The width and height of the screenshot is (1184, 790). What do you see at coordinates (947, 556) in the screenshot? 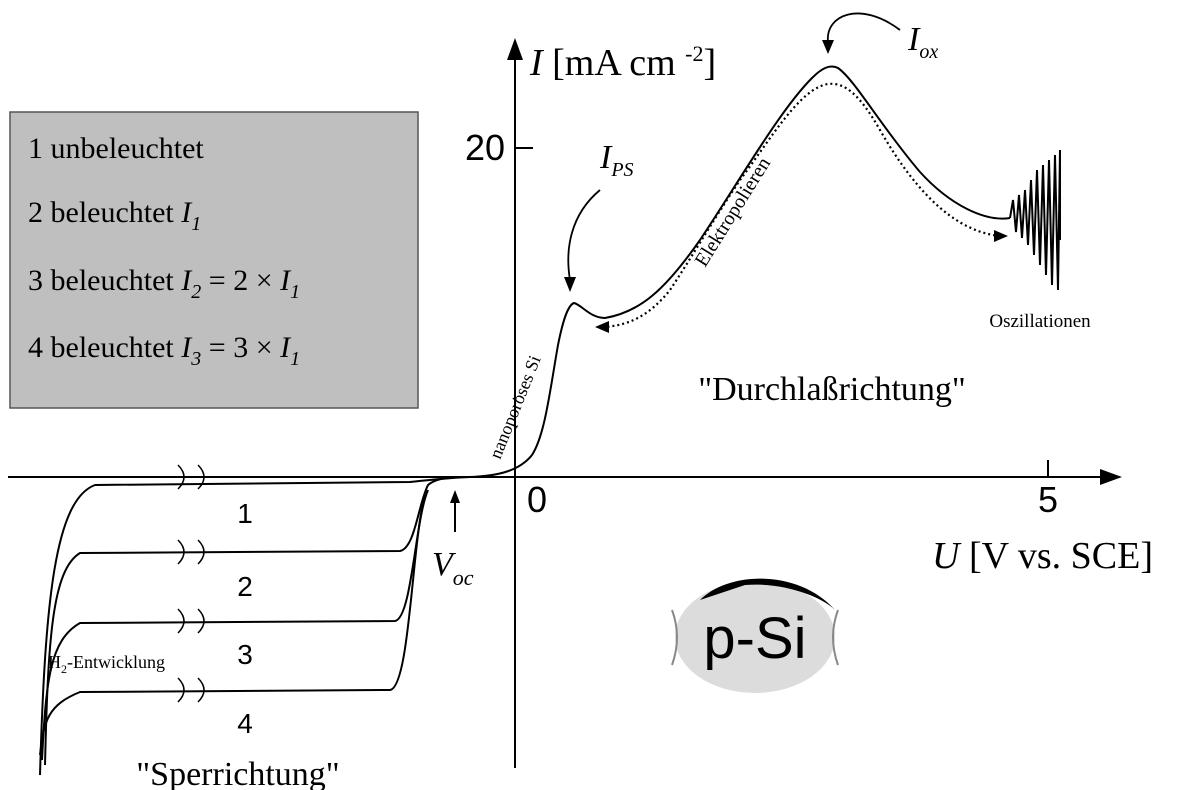
I see `x-axis-symbol: U` at bounding box center [947, 556].